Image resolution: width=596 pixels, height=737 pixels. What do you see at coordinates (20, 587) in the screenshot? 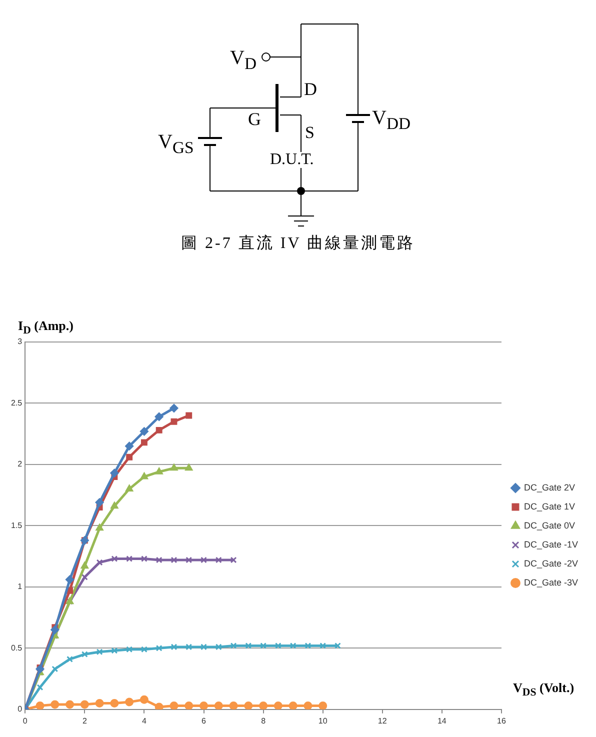
I see `y-tick-label: 1` at bounding box center [20, 587].